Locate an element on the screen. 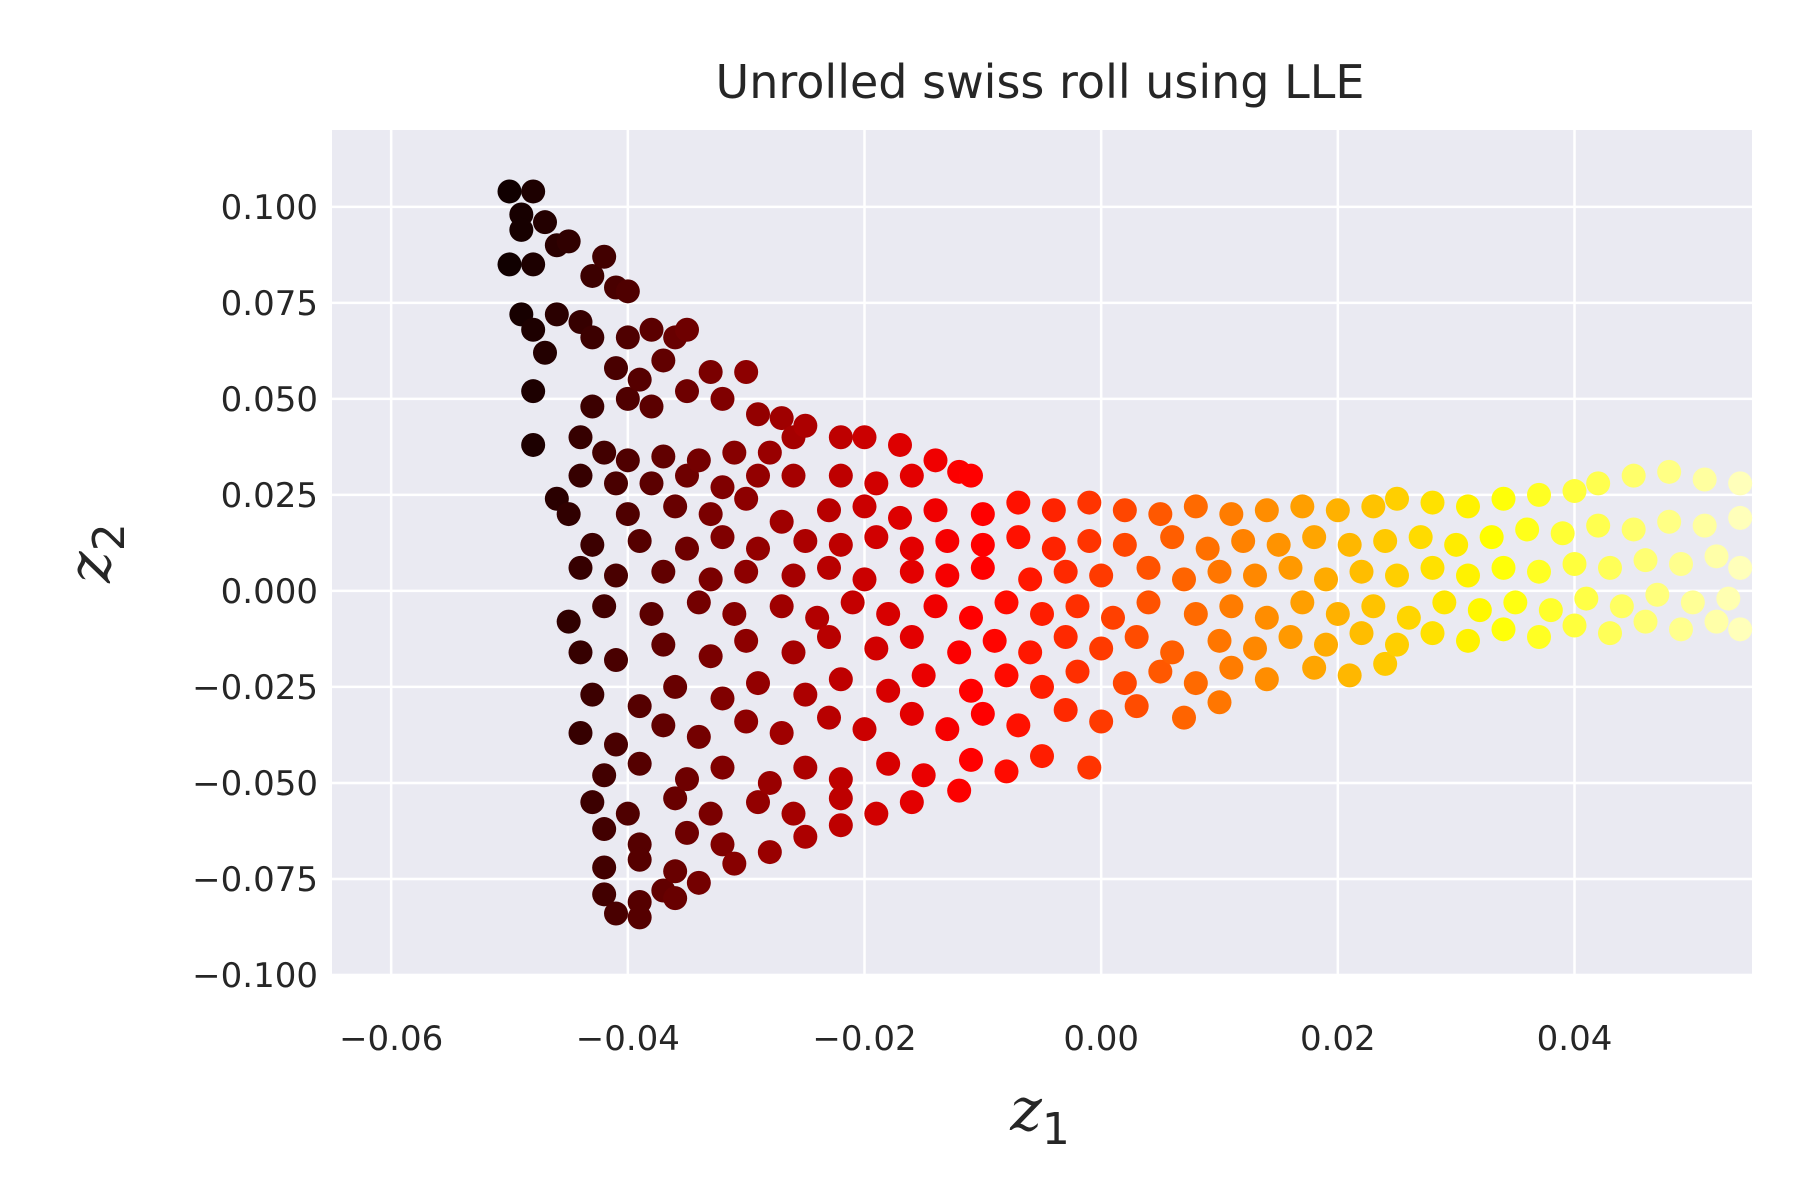  x-axis-label: z1 is located at coordinates (1039, 1115).